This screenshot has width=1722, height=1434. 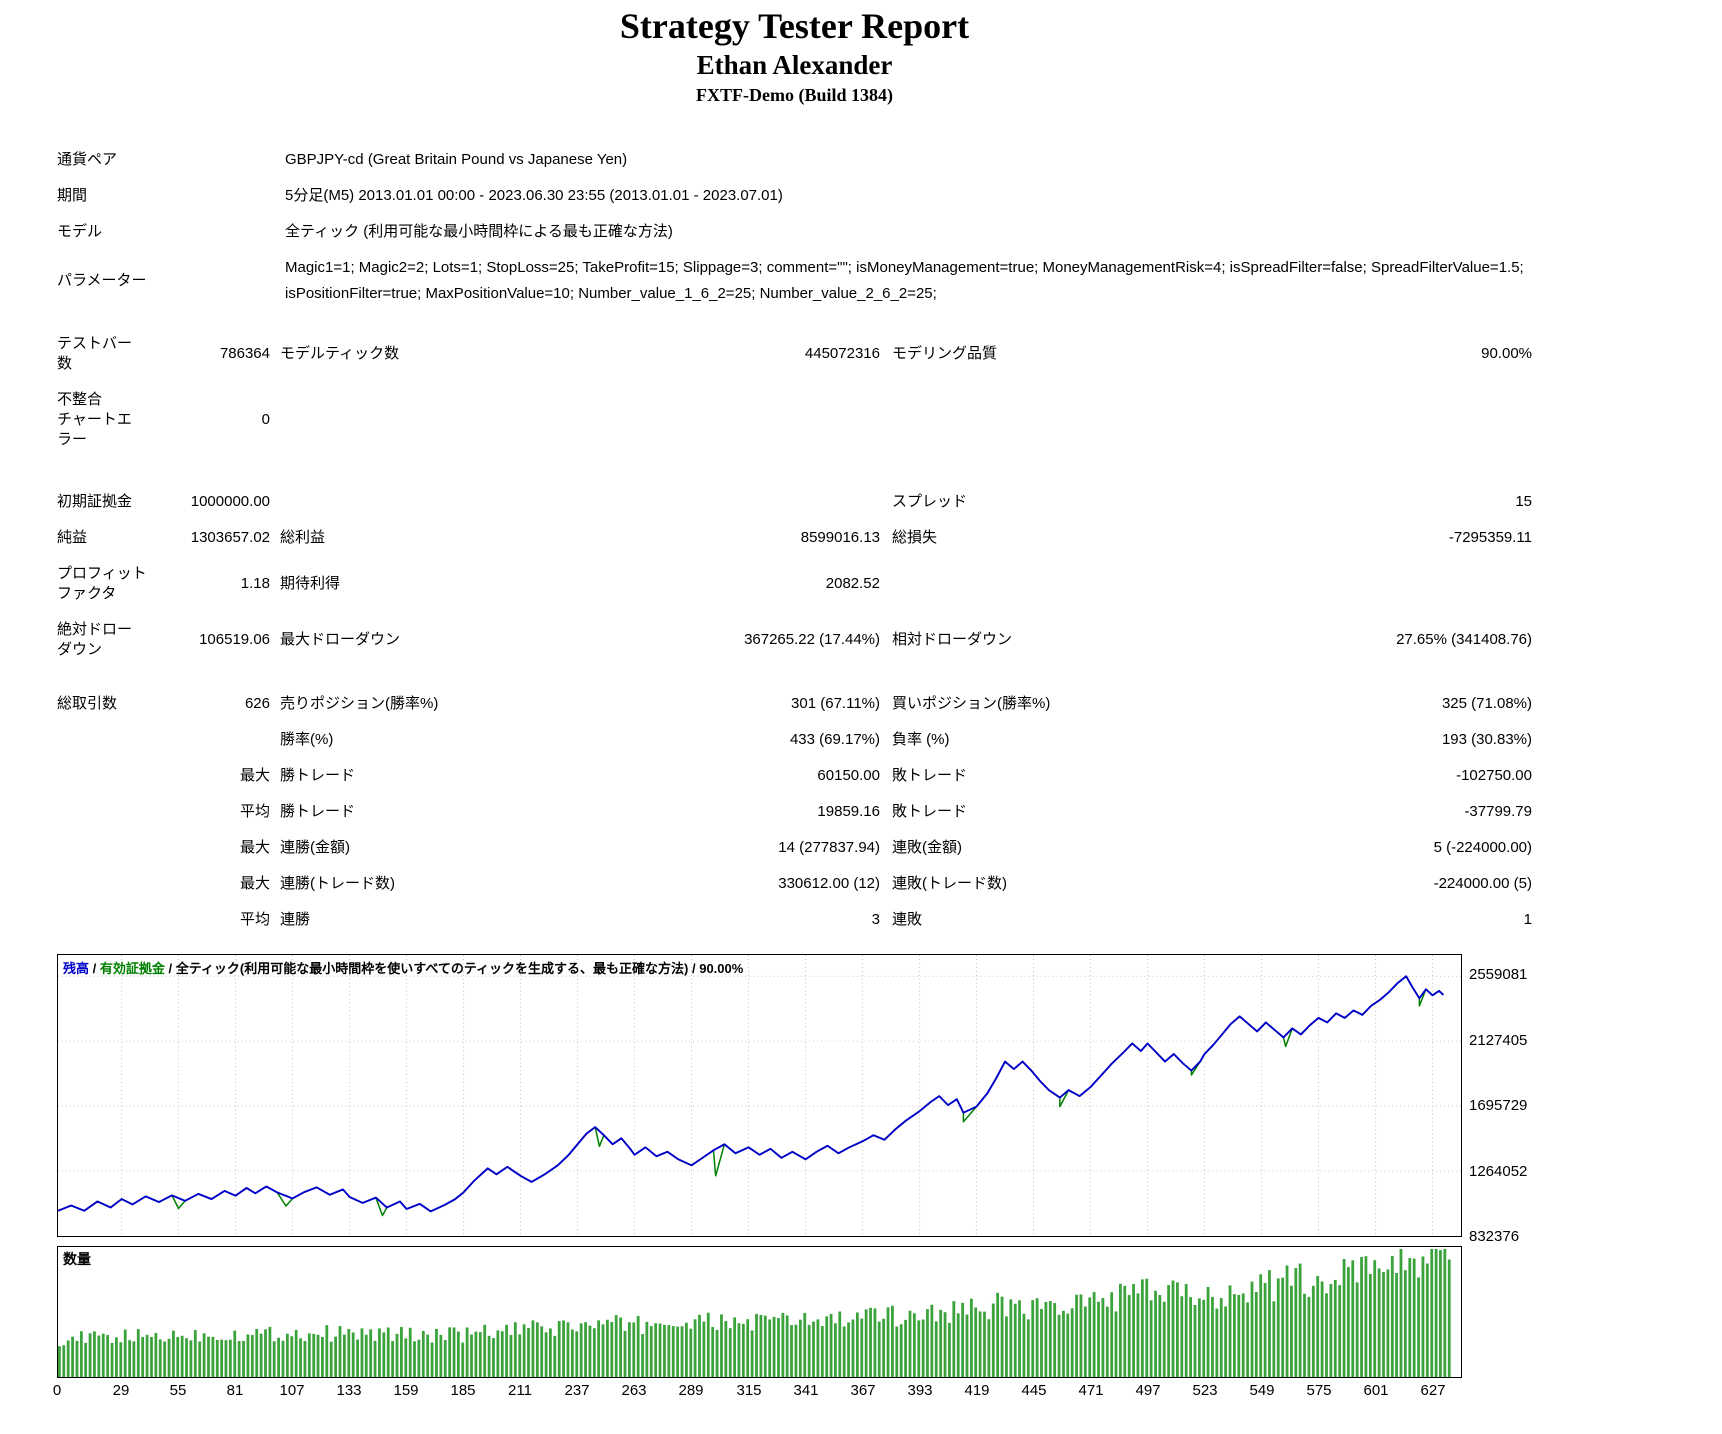 What do you see at coordinates (1494, 775) in the screenshot?
I see `stat-value: -102750.00` at bounding box center [1494, 775].